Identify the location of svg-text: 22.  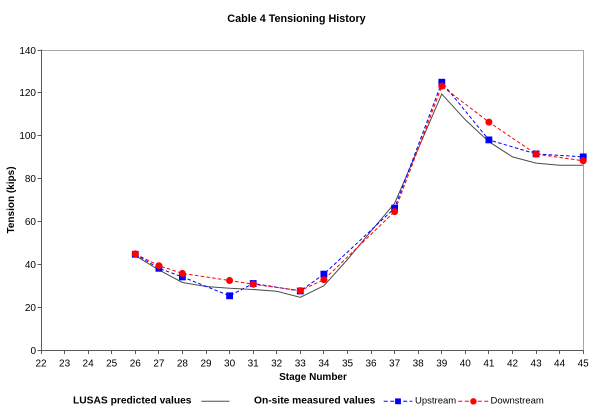
(41, 364).